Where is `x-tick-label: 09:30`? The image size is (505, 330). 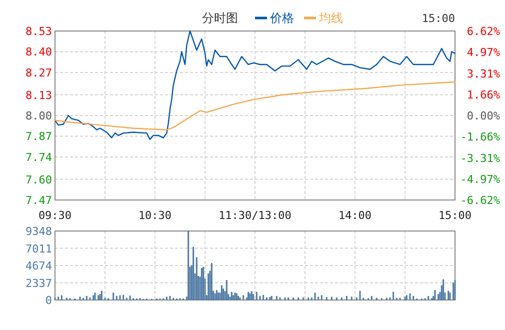 x-tick-label: 09:30 is located at coordinates (55, 215).